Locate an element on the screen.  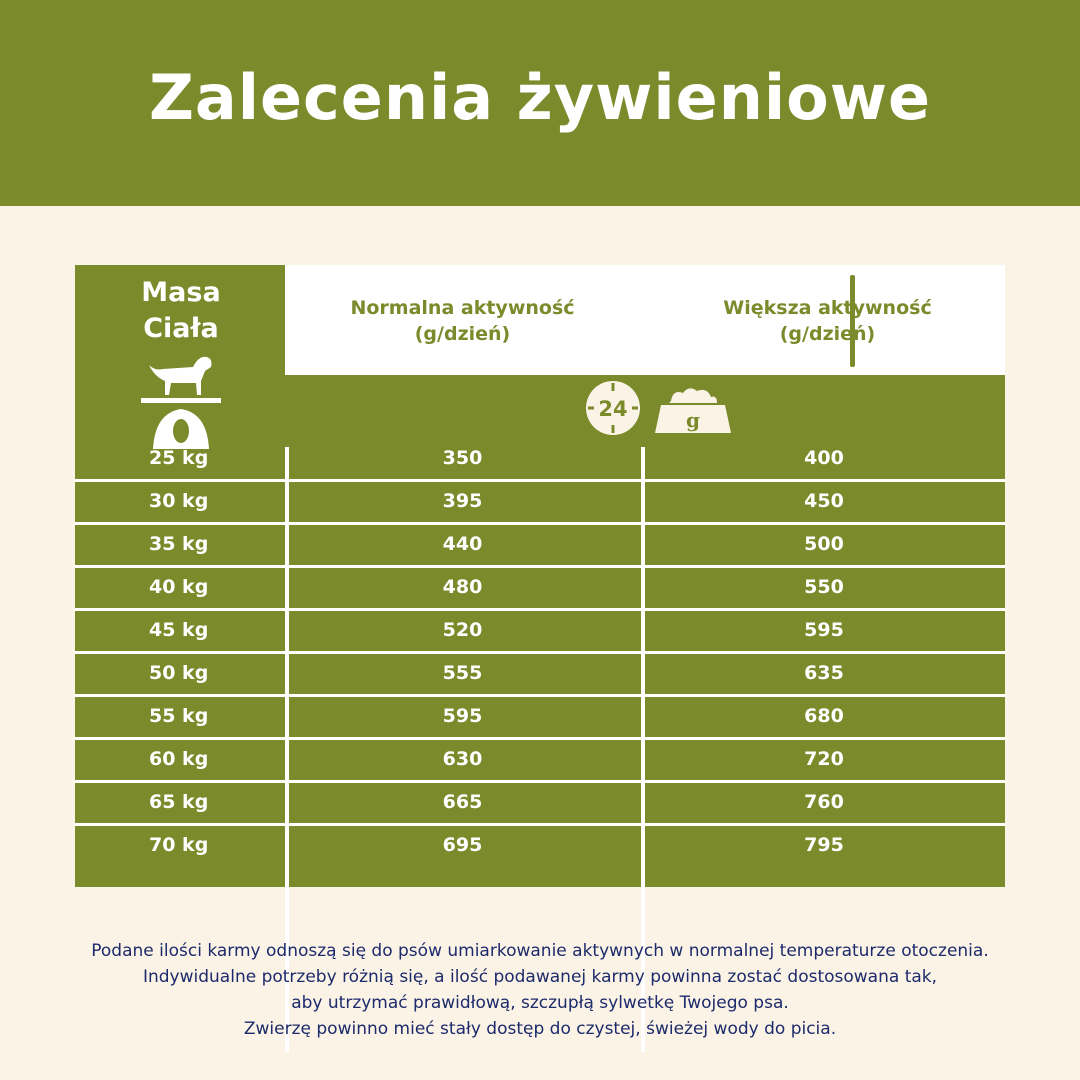
normal-activity-cell: 695 is located at coordinates (462, 845).